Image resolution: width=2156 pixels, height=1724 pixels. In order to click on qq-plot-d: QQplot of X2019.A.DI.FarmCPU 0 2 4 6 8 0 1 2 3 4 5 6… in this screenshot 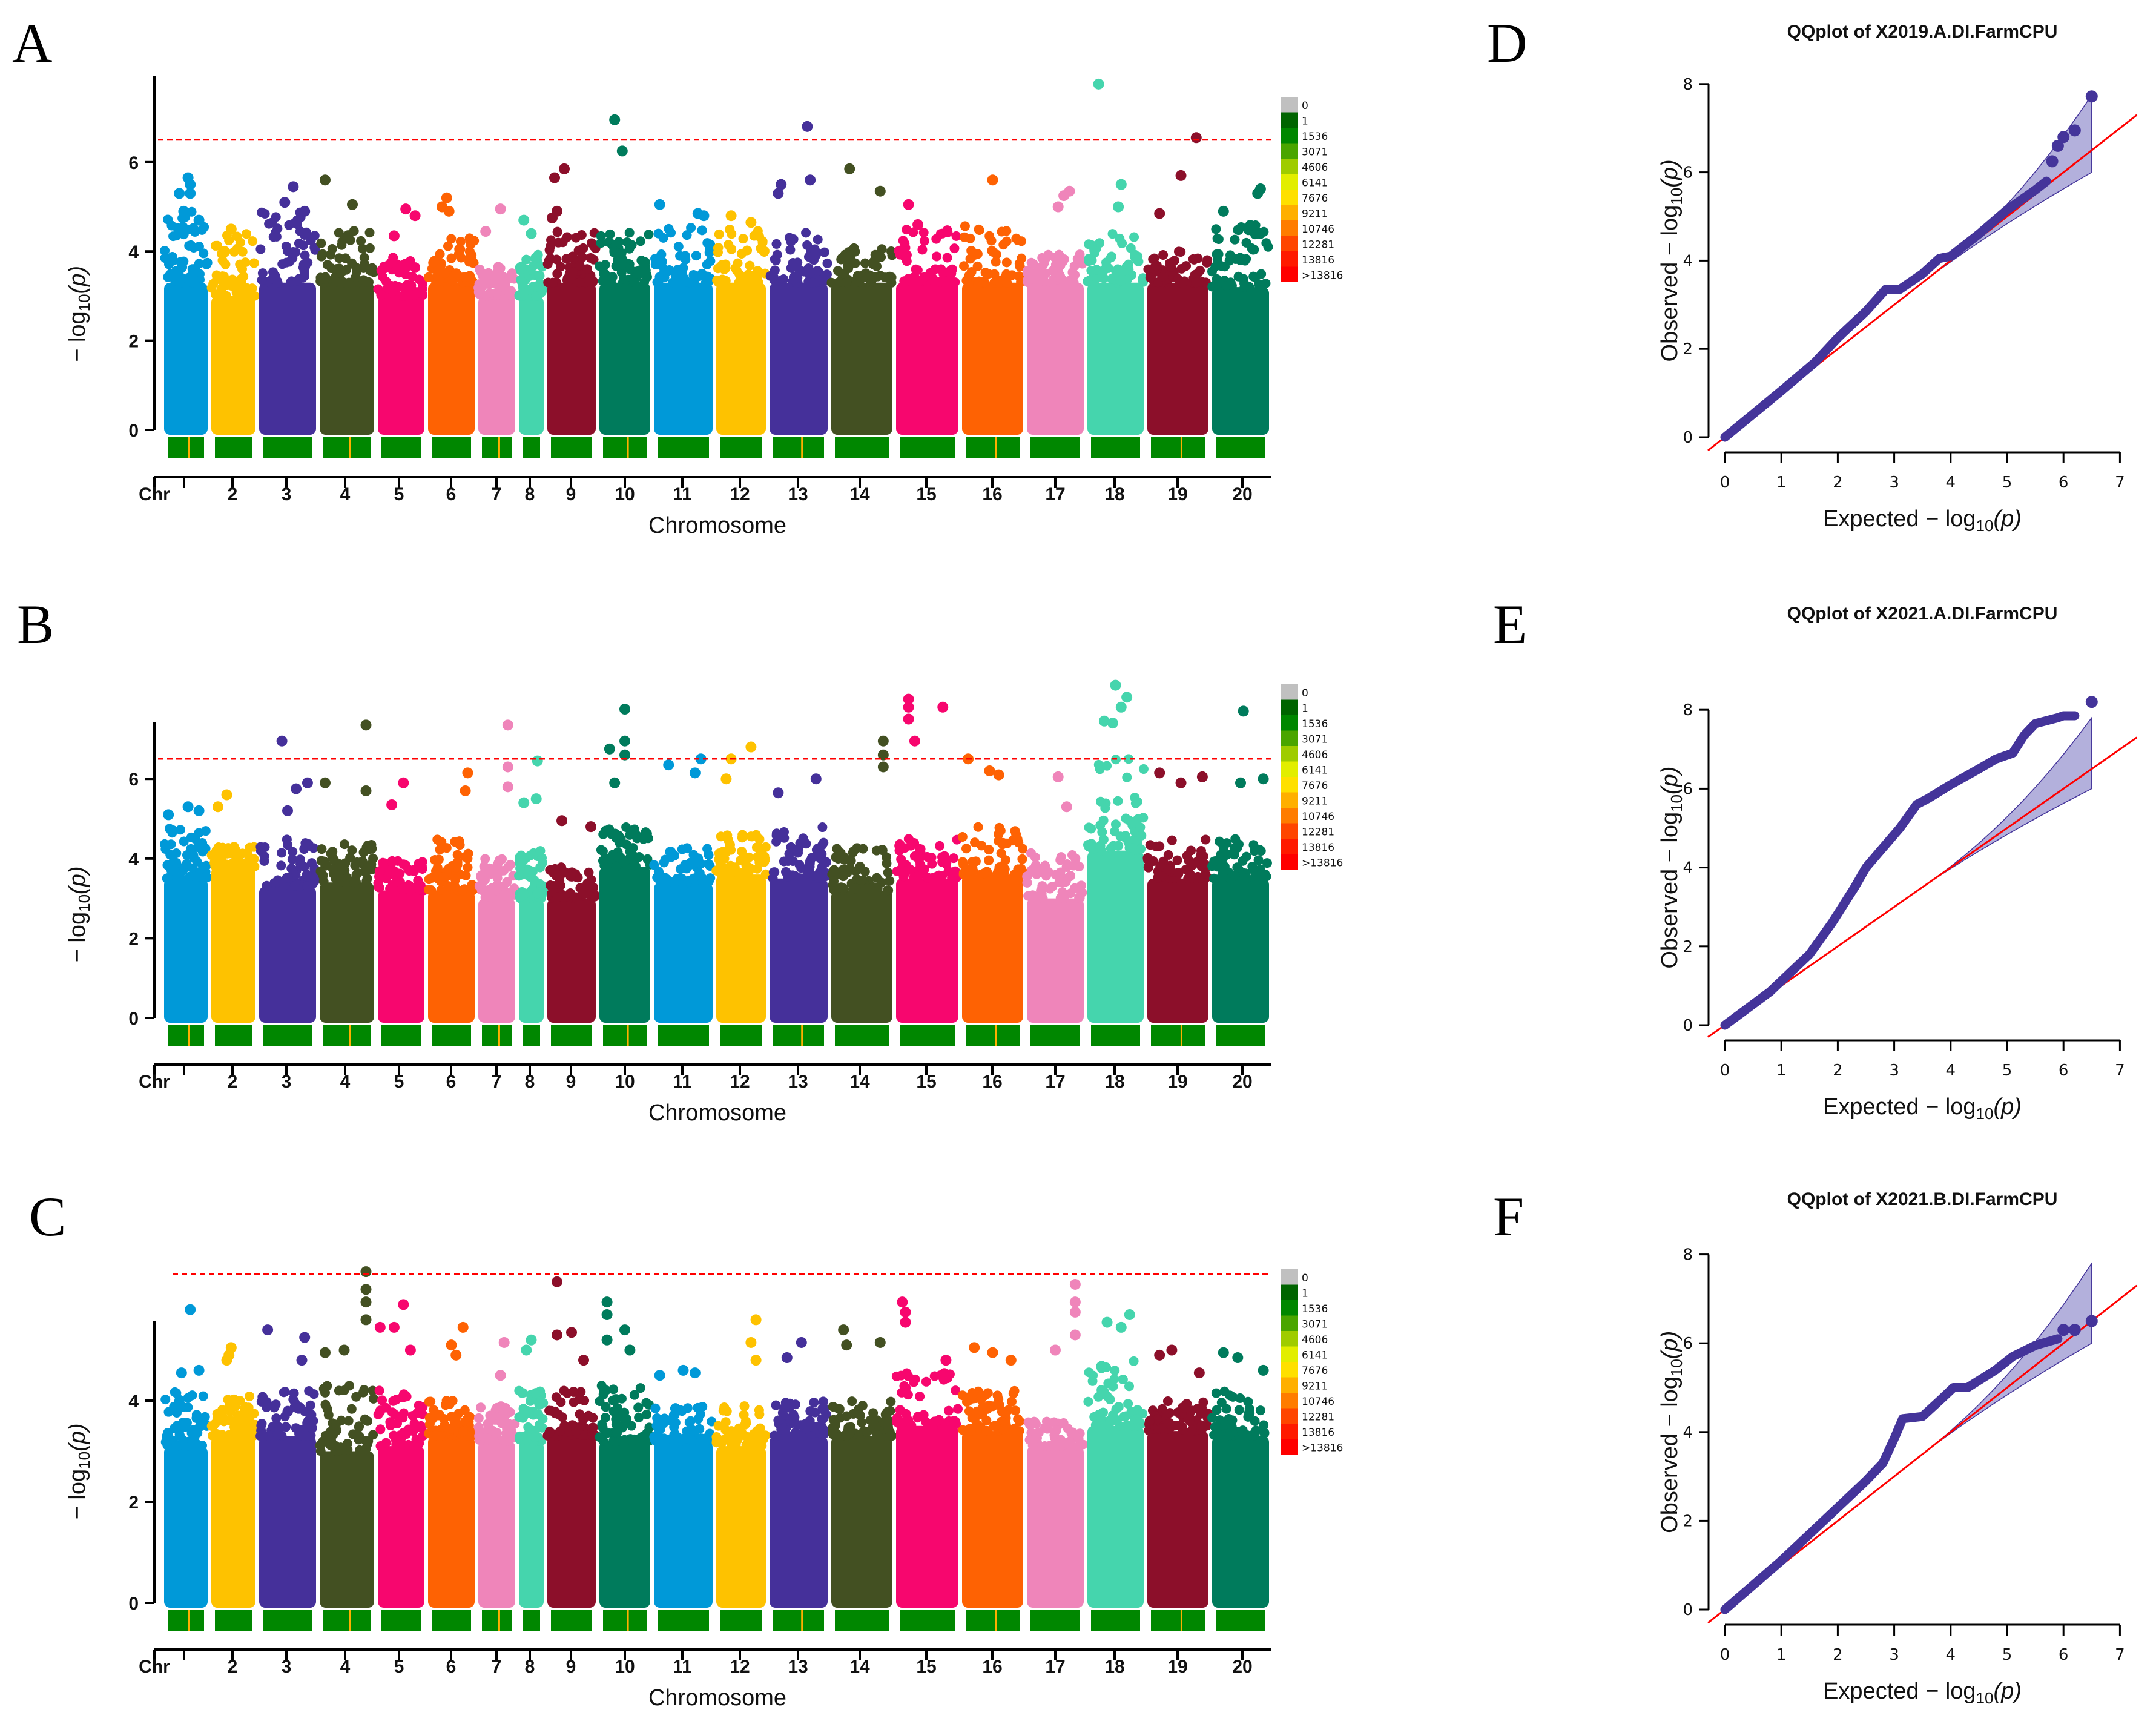, I will do `click(1897, 279)`.